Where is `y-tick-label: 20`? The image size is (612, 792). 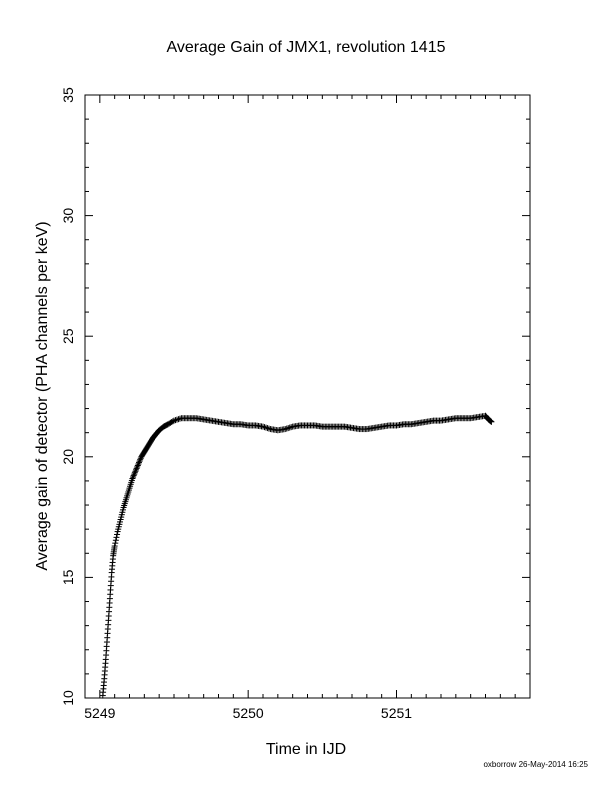 y-tick-label: 20 is located at coordinates (68, 457).